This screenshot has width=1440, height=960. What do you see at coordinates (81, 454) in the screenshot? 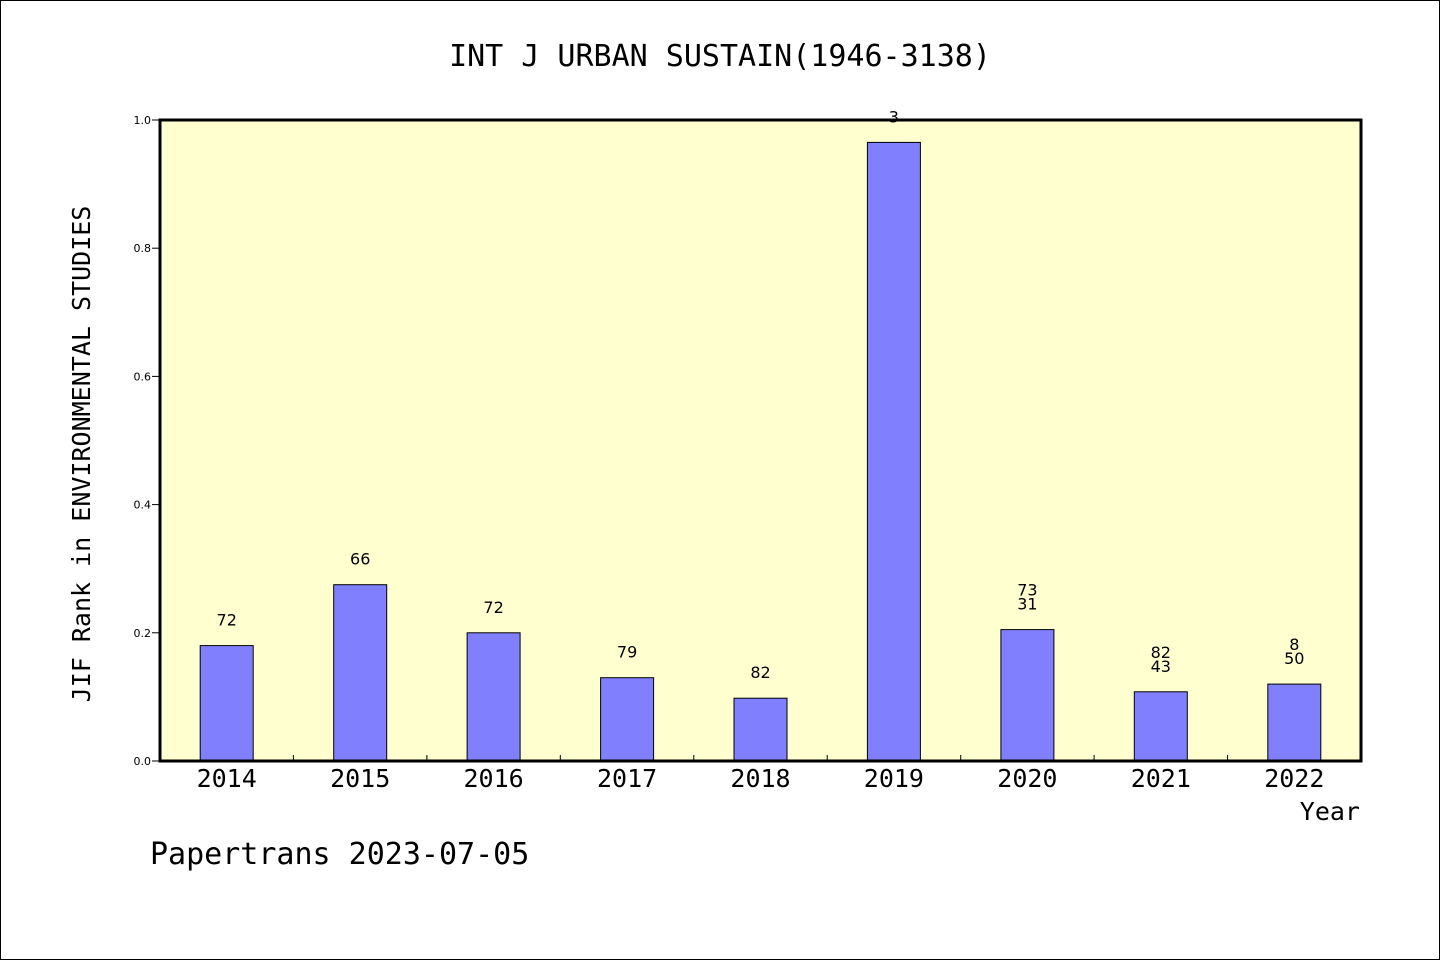
I see `y-axis-label: JIF Rank in ENVIRONMENTAL STUDIES` at bounding box center [81, 454].